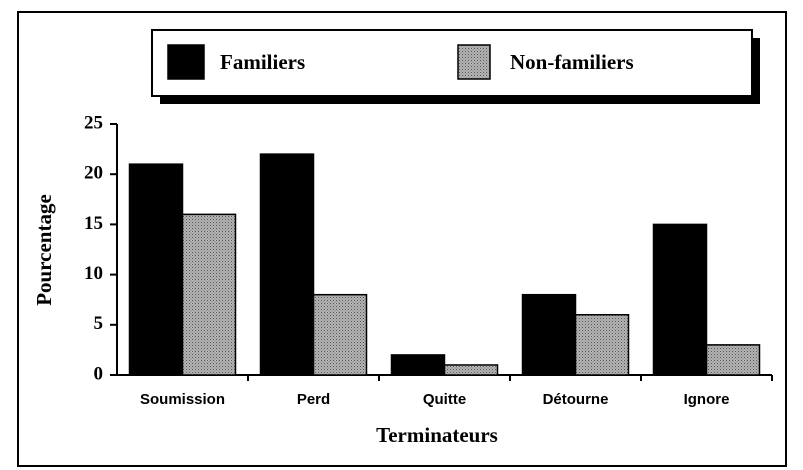 This screenshot has width=803, height=470. Describe the element at coordinates (576, 399) in the screenshot. I see `x-tick-label: Détourne` at that location.